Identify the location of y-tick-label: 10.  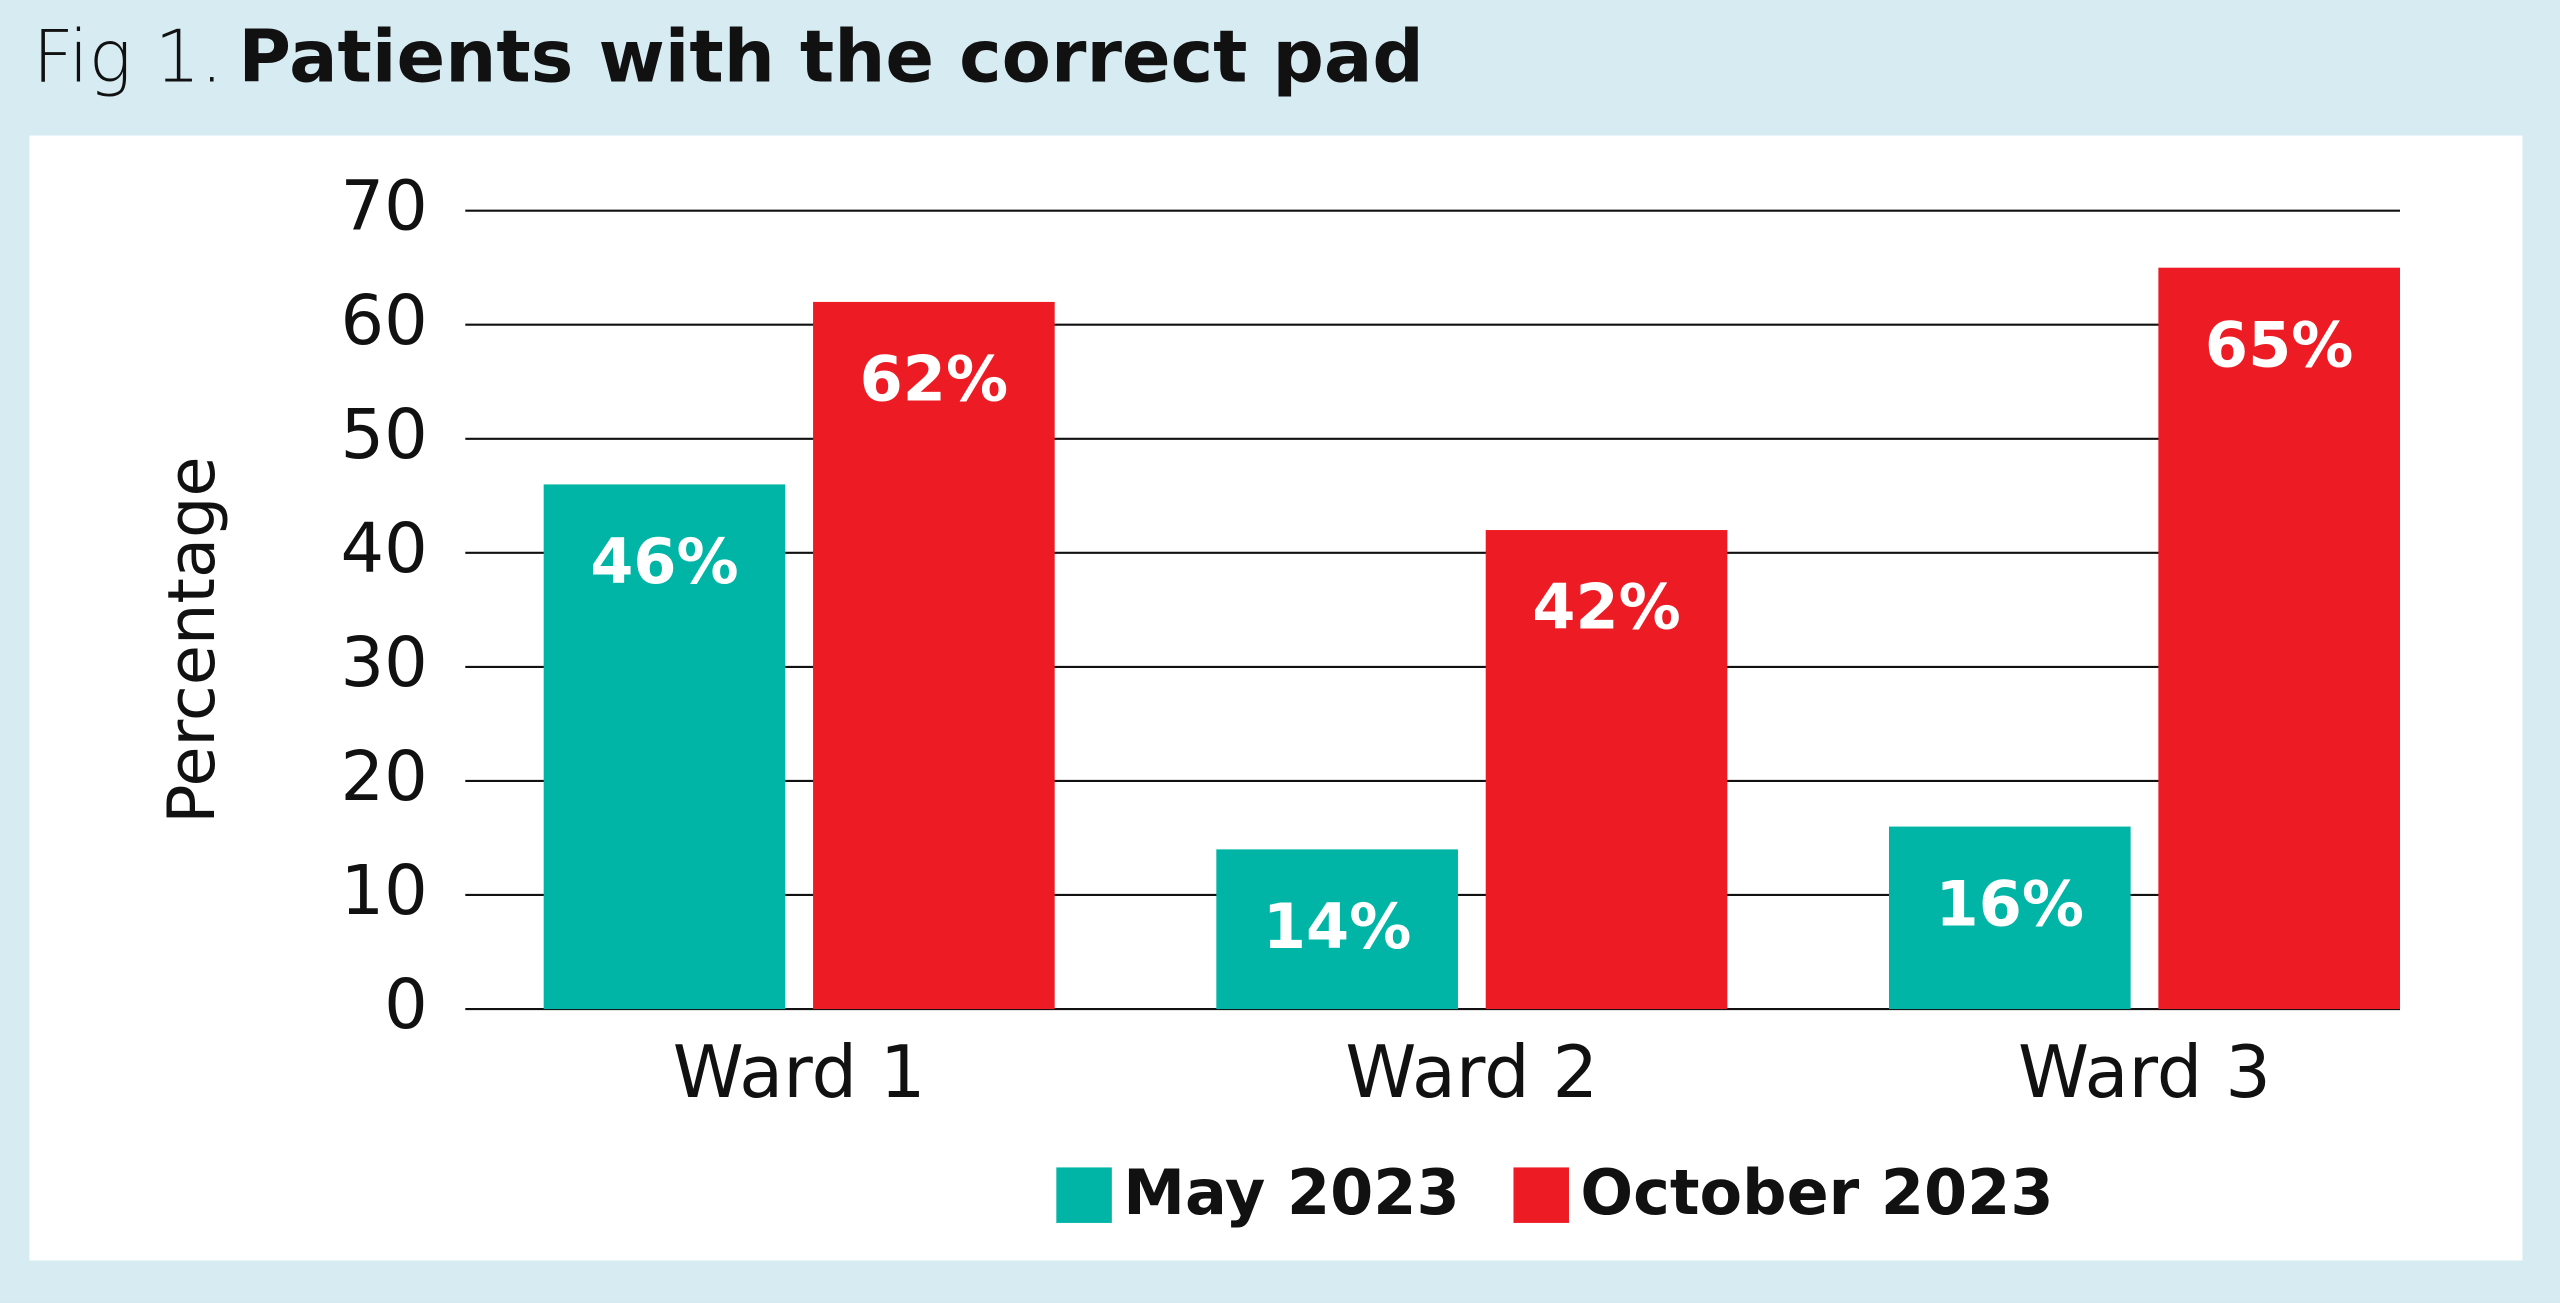
(384, 891).